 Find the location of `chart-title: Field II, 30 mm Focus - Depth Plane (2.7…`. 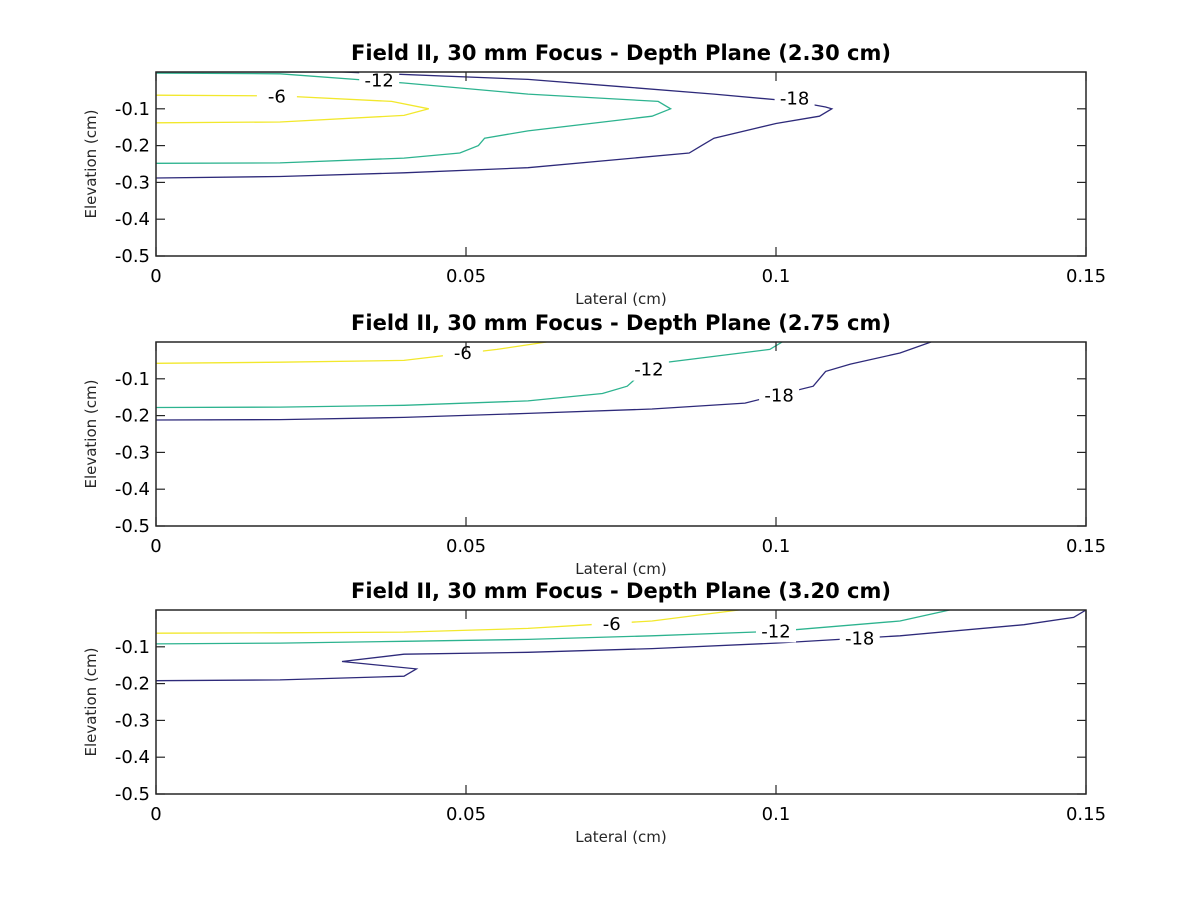

chart-title: Field II, 30 mm Focus - Depth Plane (2.7… is located at coordinates (621, 323).